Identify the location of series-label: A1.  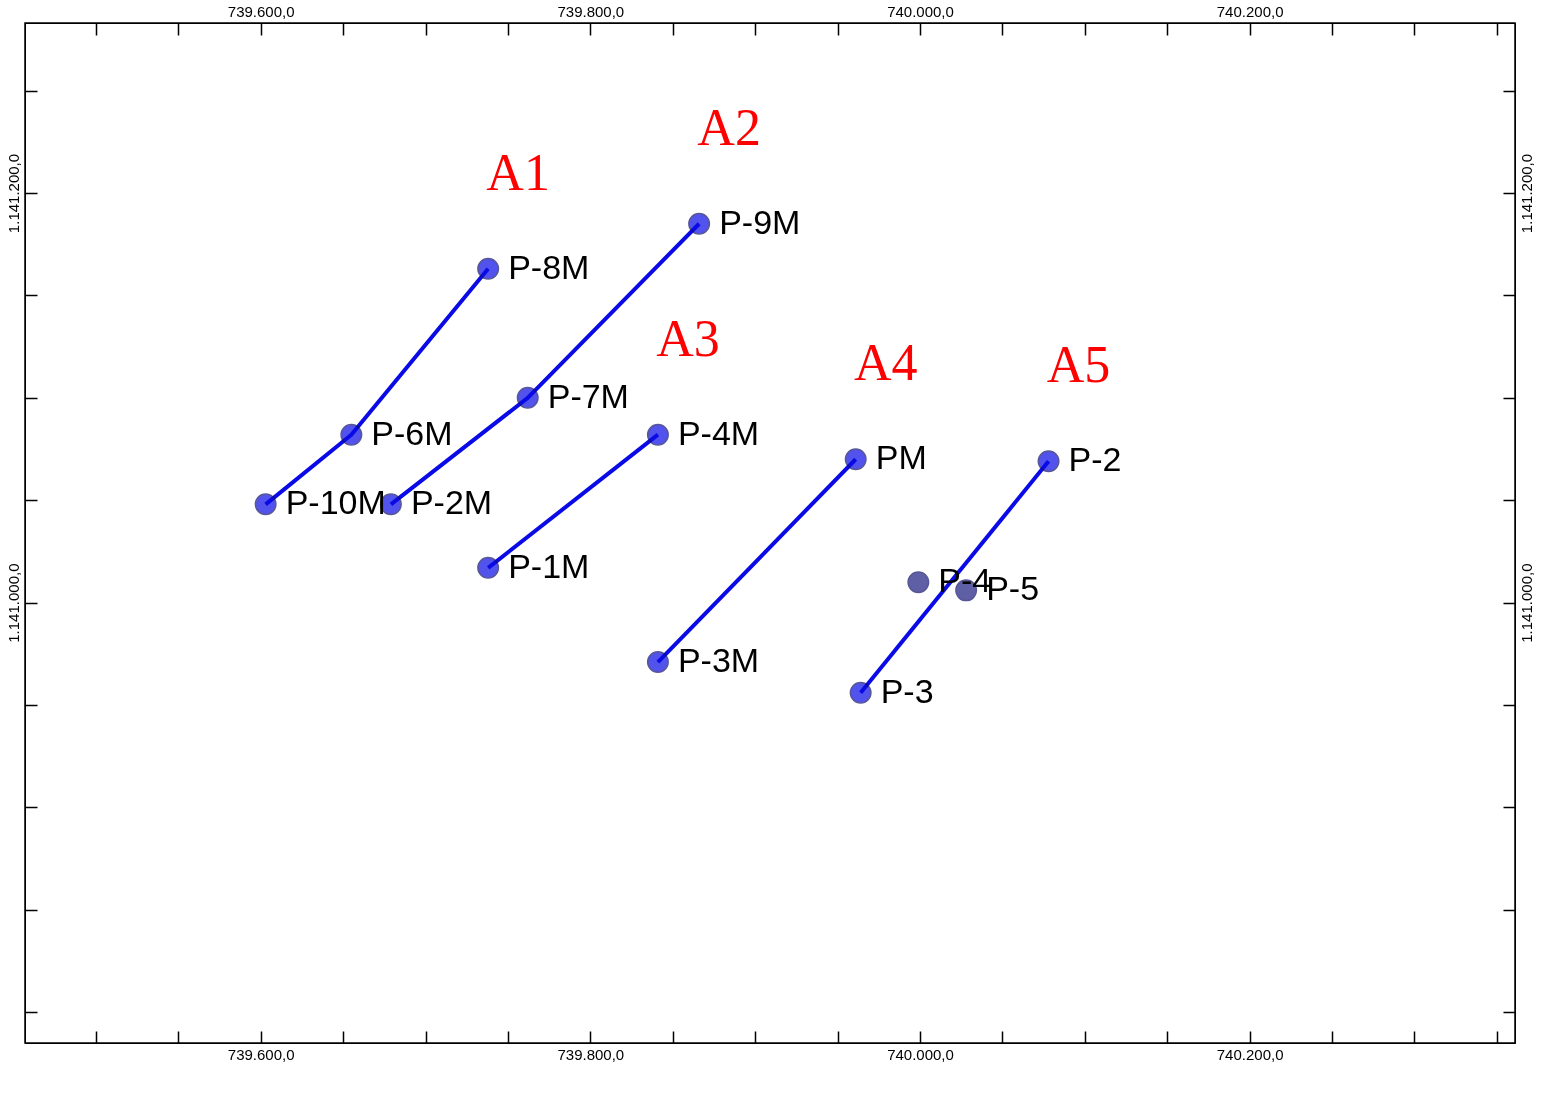
(518, 172).